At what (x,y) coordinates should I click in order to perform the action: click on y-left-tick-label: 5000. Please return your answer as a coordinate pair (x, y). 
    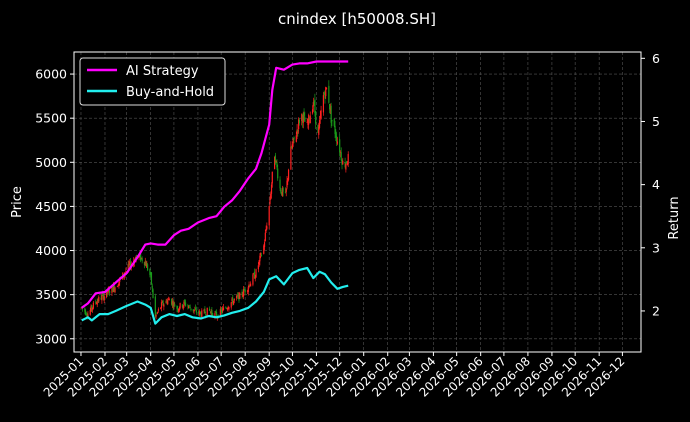
    Looking at the image, I should click on (51, 162).